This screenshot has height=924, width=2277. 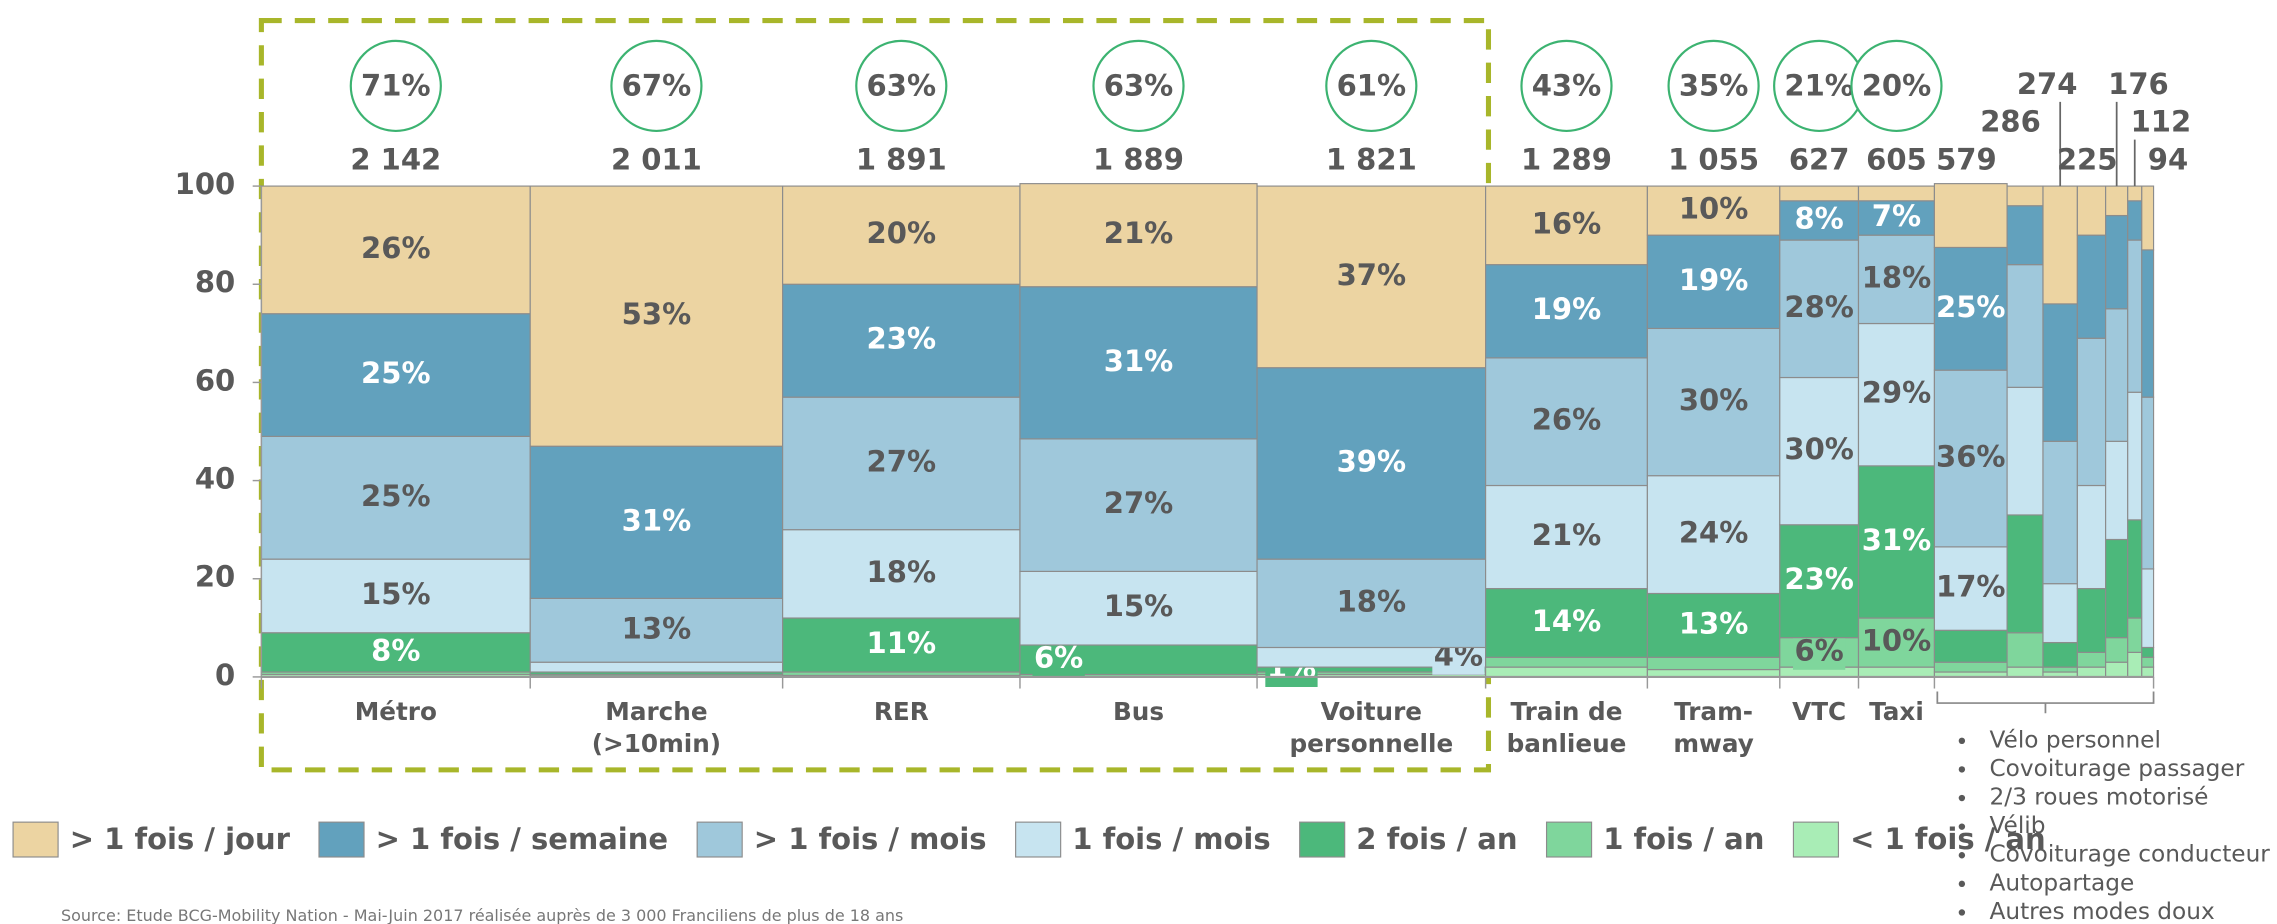 I want to click on segment-label: 6%, so click(x=1058, y=658).